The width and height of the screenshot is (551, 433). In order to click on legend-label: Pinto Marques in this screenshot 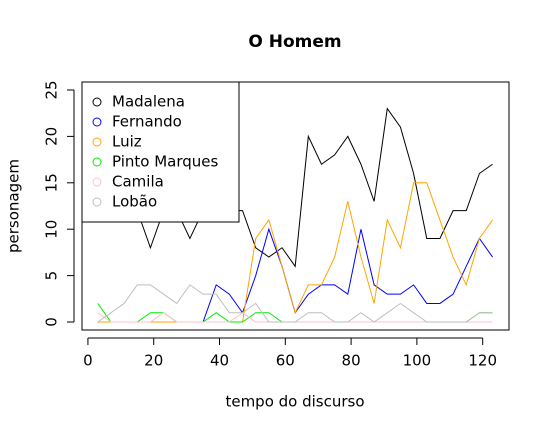, I will do `click(165, 162)`.